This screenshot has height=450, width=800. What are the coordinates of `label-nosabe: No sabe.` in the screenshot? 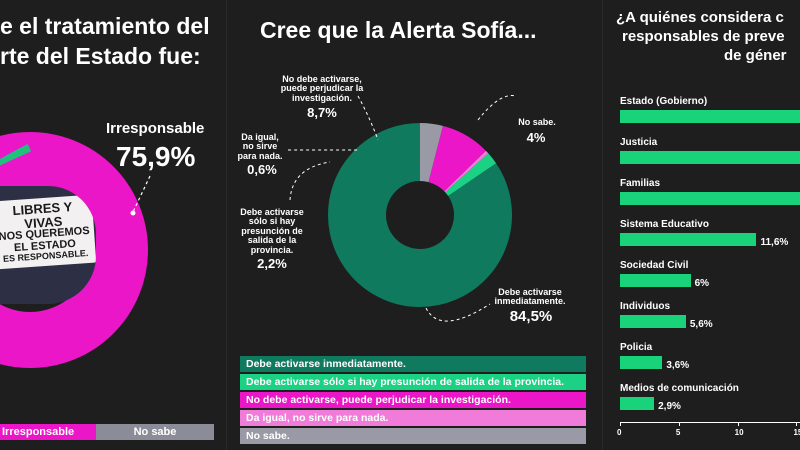 It's located at (537, 122).